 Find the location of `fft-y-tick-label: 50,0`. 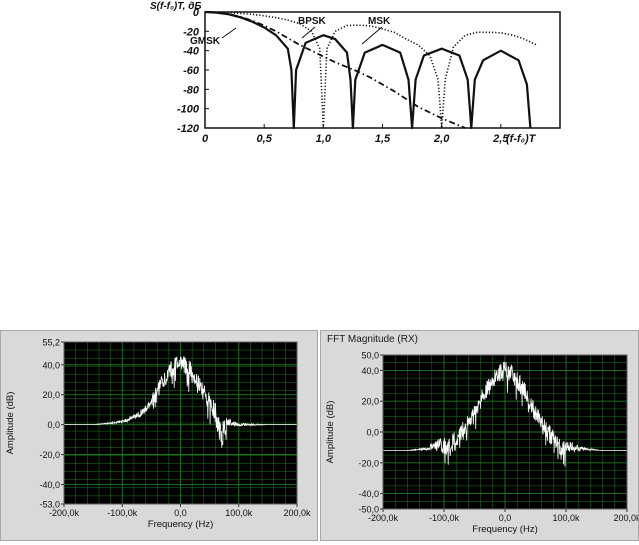

fft-y-tick-label: 50,0 is located at coordinates (370, 356).